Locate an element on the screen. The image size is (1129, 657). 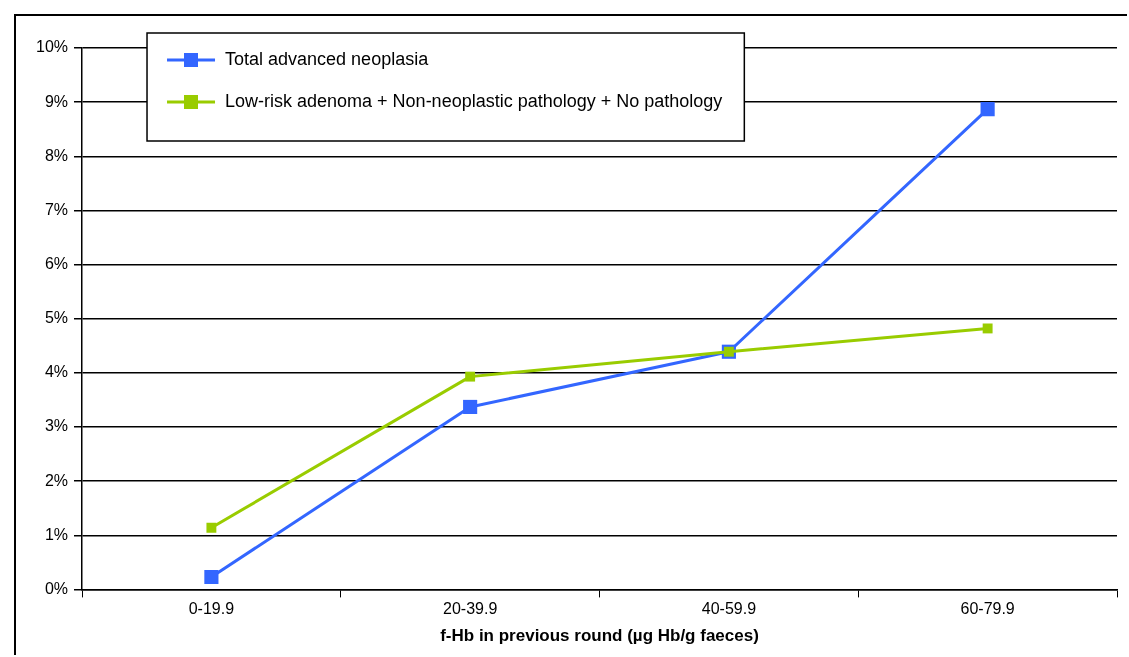
legend-label: Total advanced neoplasia is located at coordinates (327, 58).